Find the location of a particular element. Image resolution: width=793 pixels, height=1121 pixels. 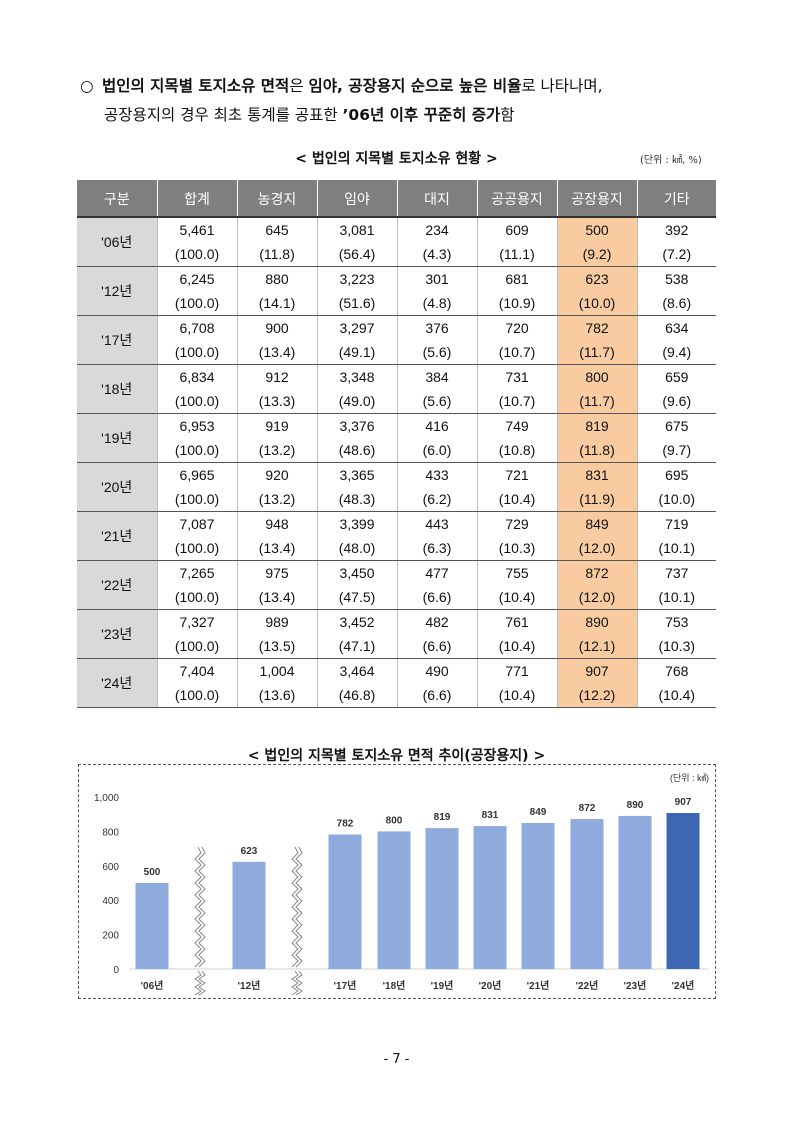

table-row-percent: (100.0) (11.8) (56.4) (4.3) (11.1) (9.2) (7.2) is located at coordinates (396, 254).